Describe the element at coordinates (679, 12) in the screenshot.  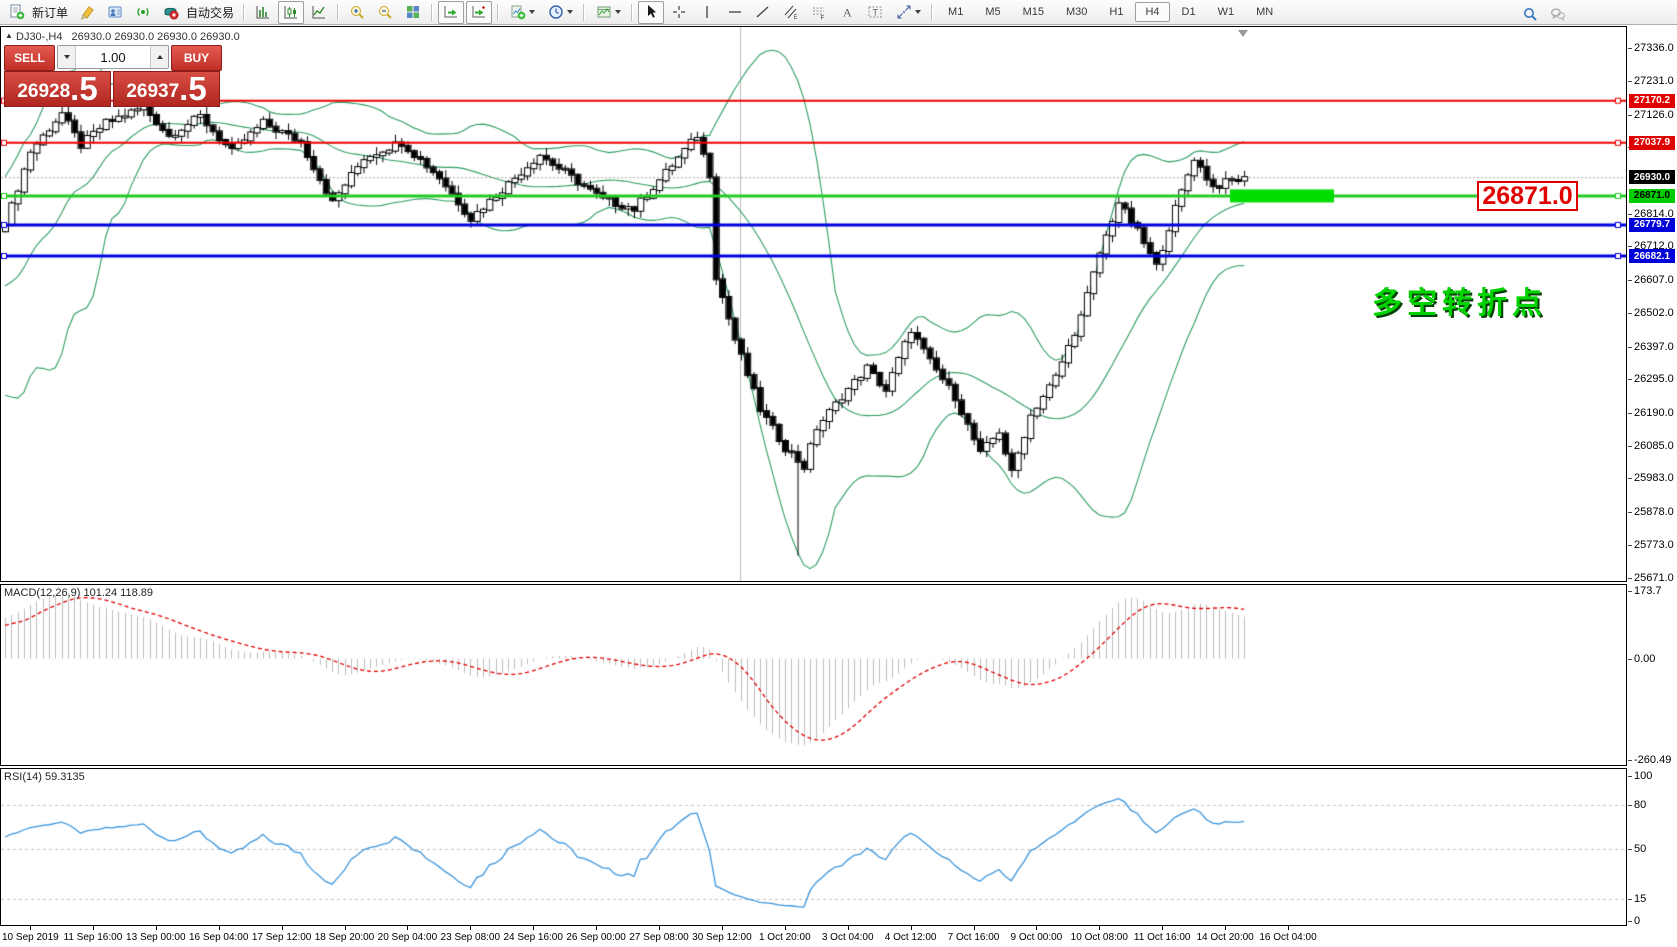
I see `toolbar-crosshair-button` at that location.